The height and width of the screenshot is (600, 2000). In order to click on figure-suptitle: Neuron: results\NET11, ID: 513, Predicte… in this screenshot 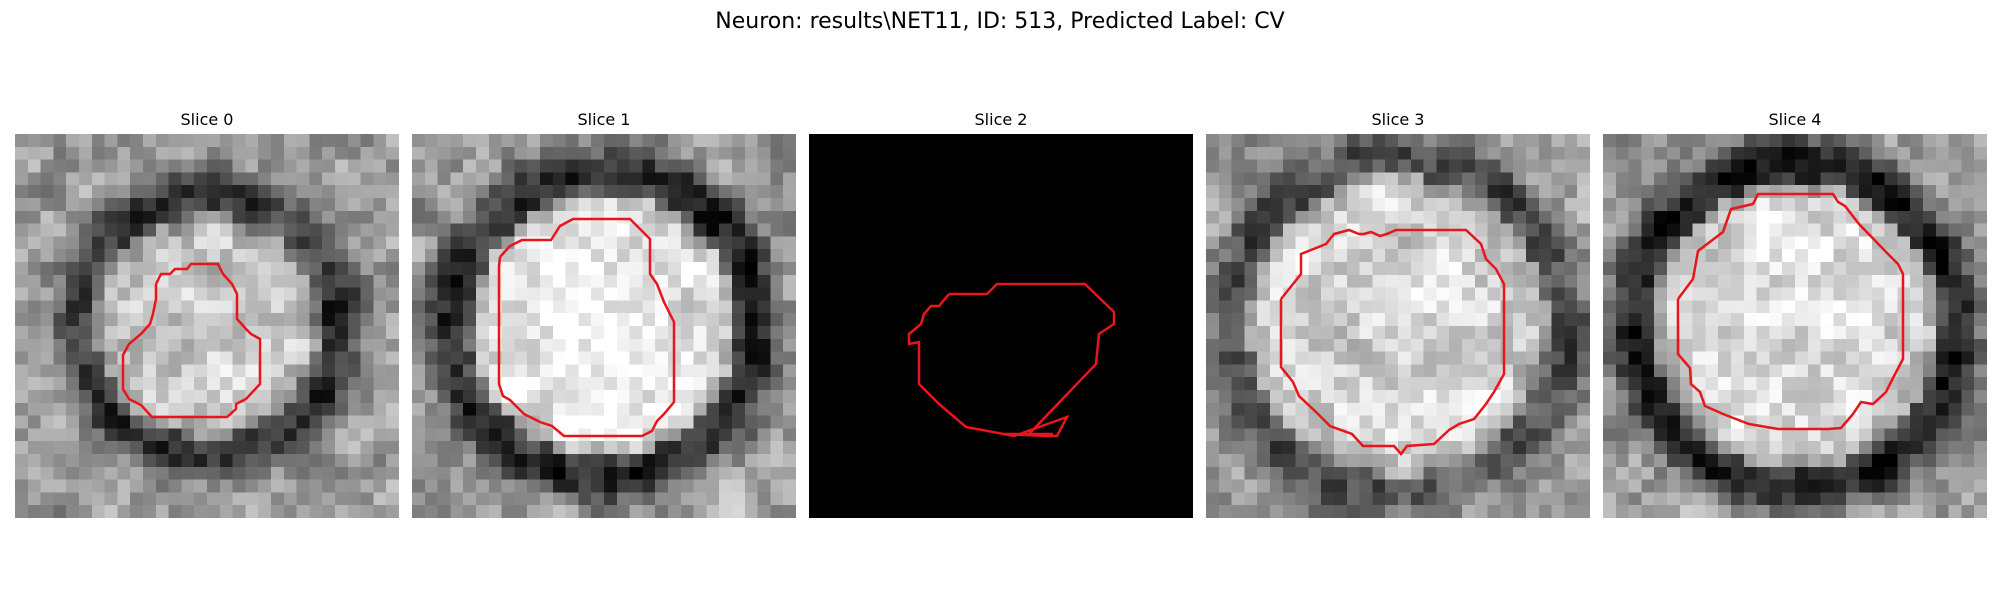, I will do `click(1000, 21)`.